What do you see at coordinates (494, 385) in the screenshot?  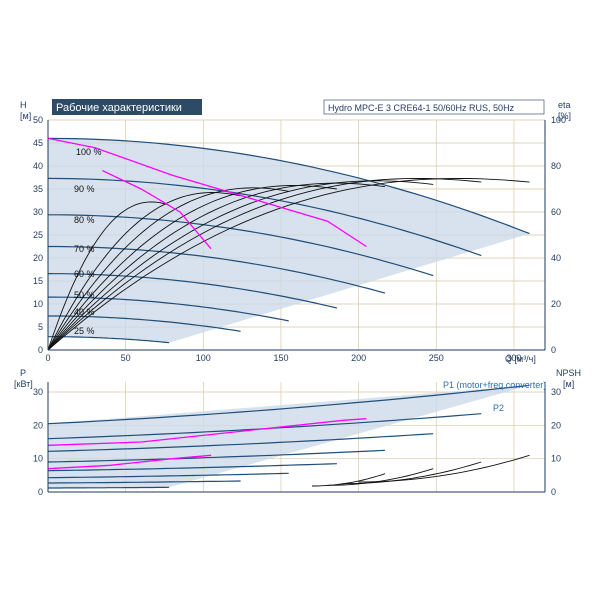 I see `legend-p1: P1 (motor+freq.converter)` at bounding box center [494, 385].